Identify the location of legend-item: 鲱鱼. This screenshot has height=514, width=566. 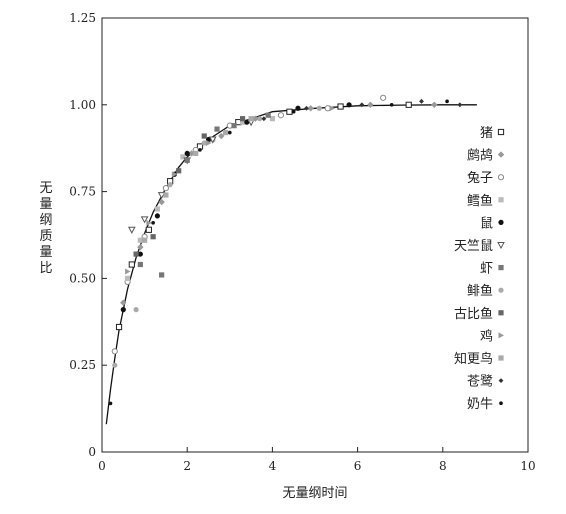
(485, 291).